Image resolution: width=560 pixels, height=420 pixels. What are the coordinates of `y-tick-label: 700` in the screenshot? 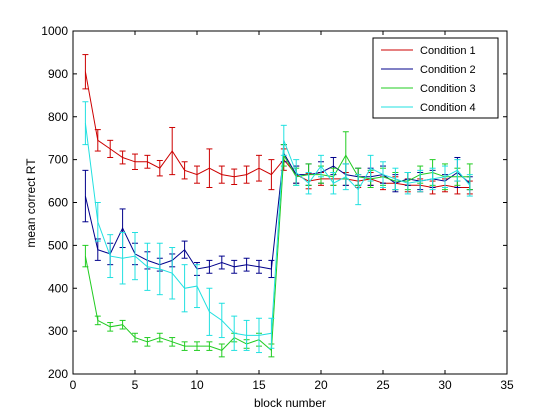 It's located at (58, 160).